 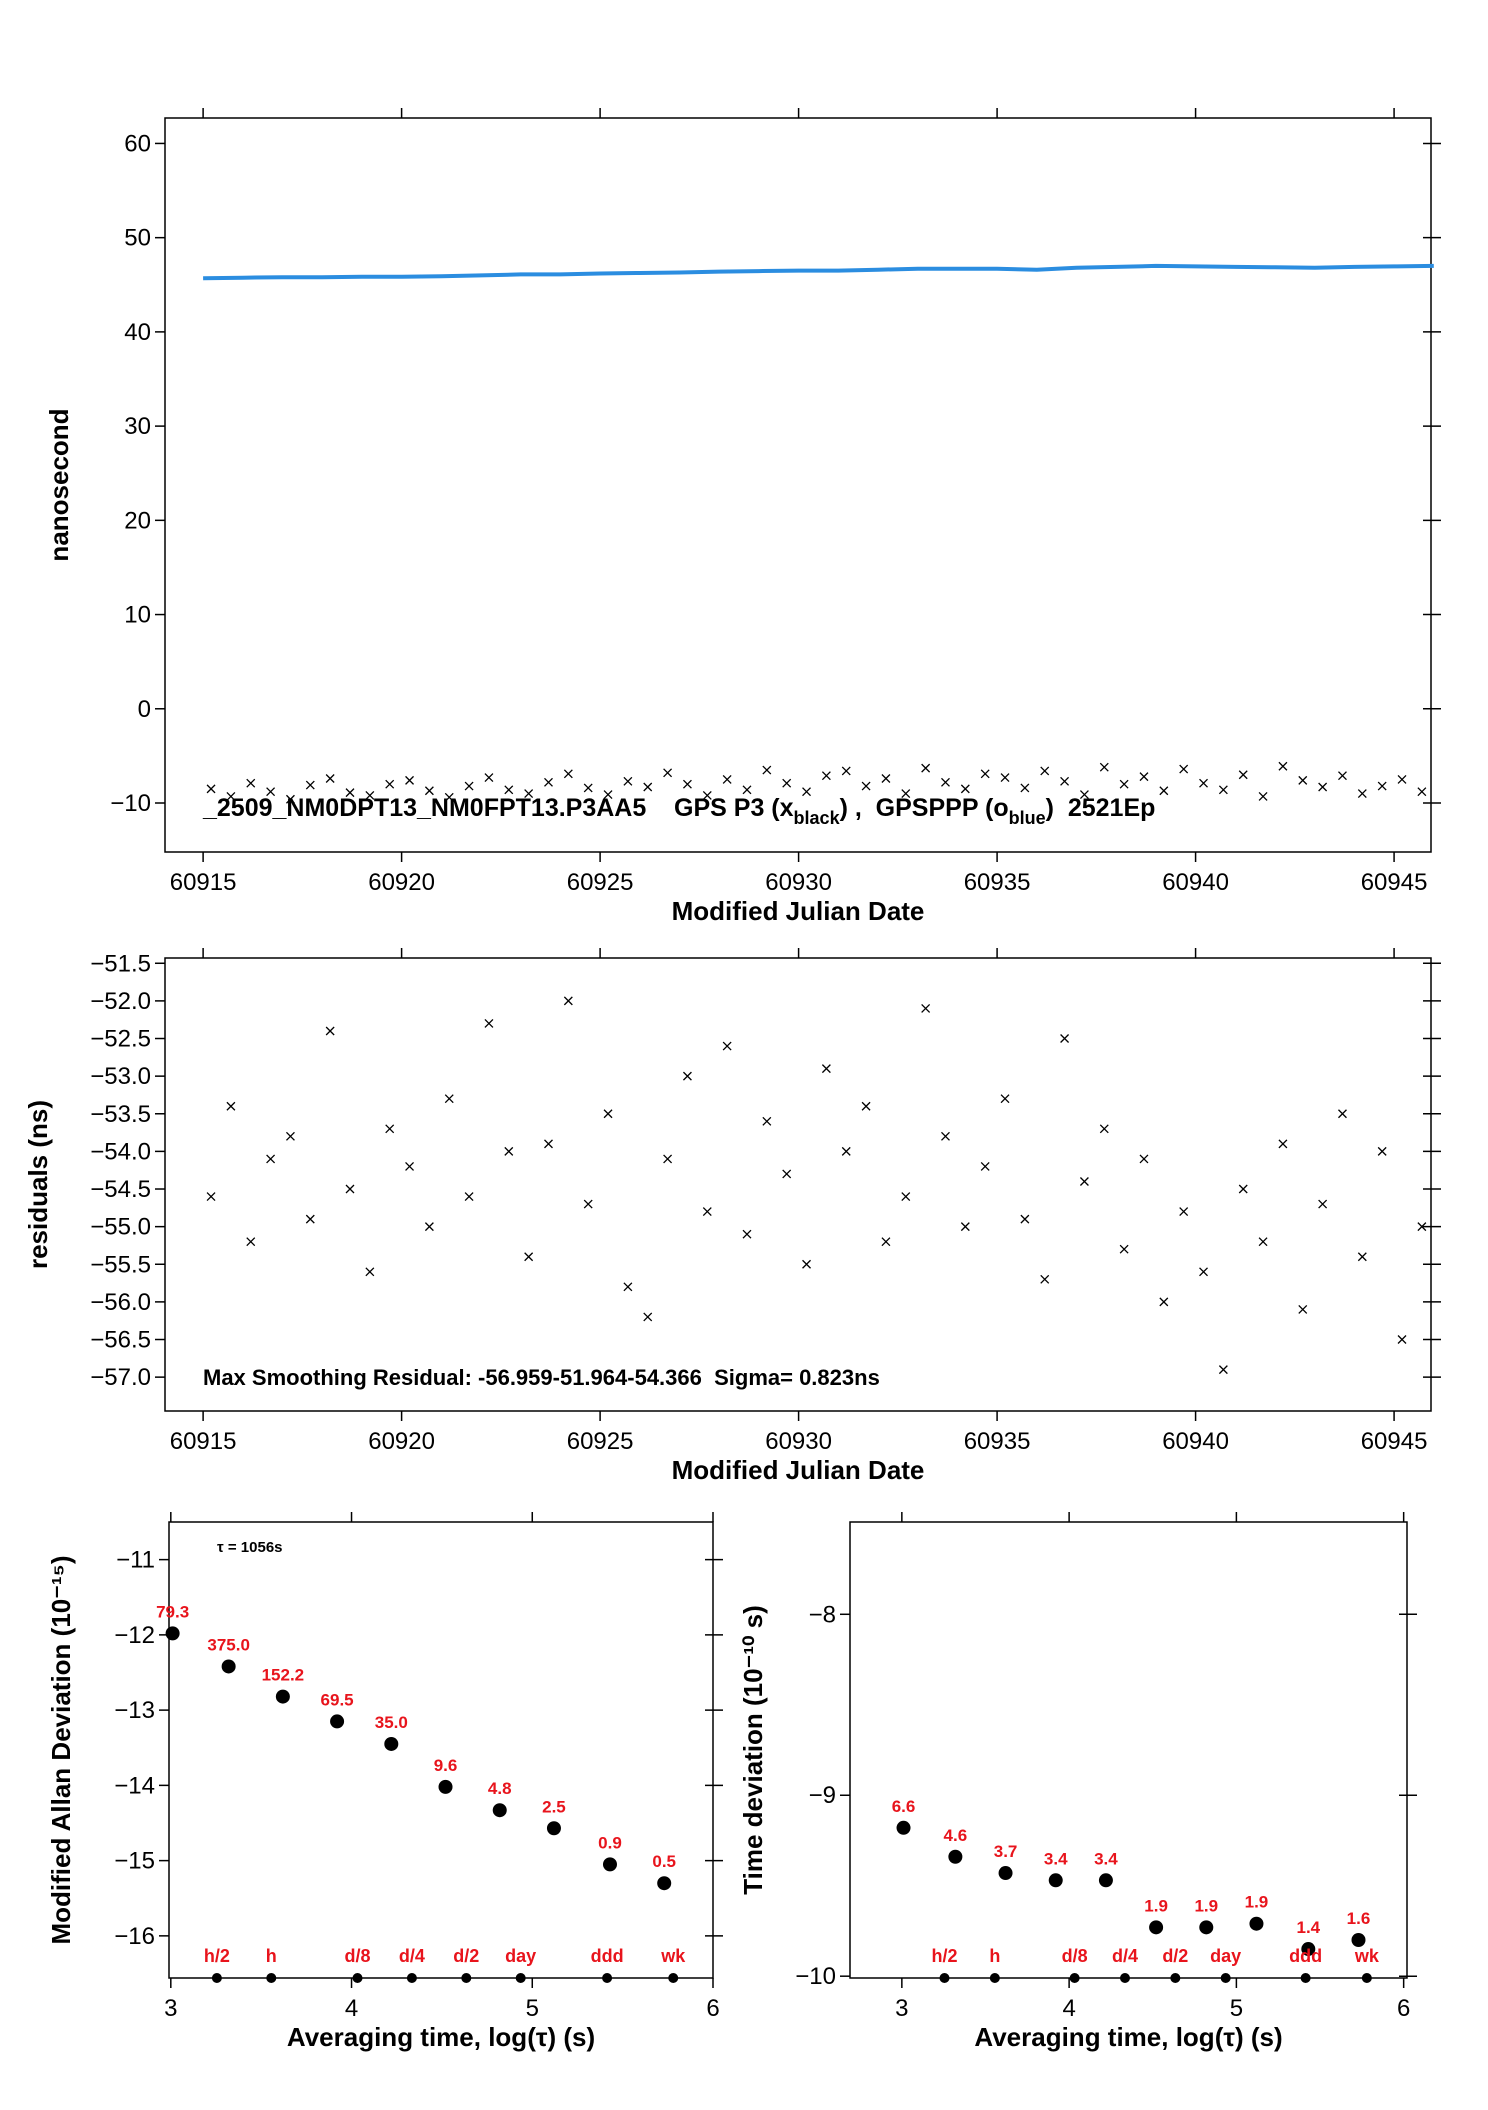 What do you see at coordinates (1225, 1956) in the screenshot?
I see `scale-mark-label: day` at bounding box center [1225, 1956].